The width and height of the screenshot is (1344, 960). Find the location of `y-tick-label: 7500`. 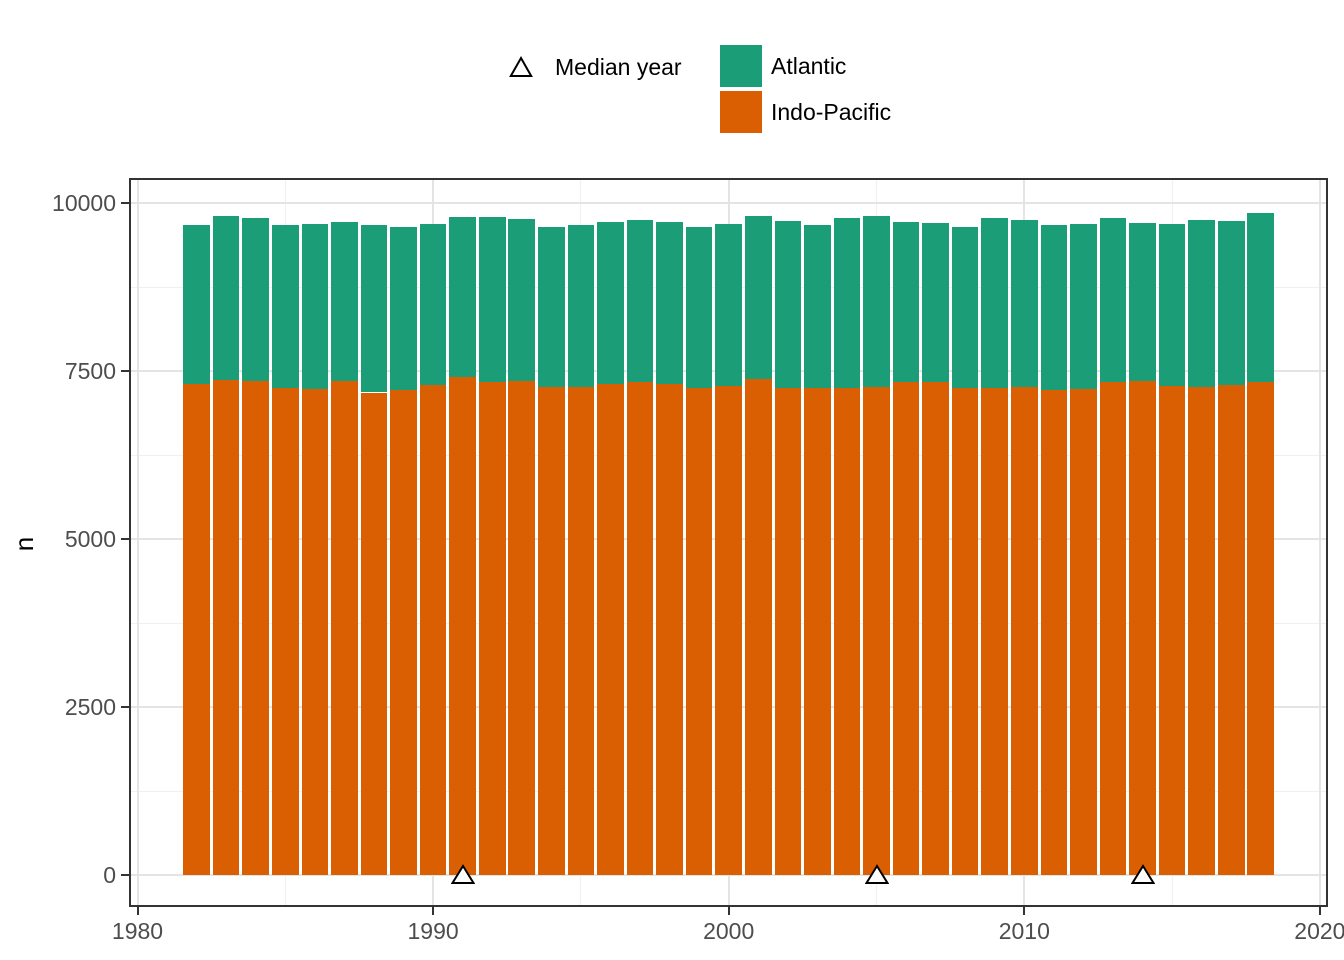

y-tick-label: 7500 is located at coordinates (90, 371).